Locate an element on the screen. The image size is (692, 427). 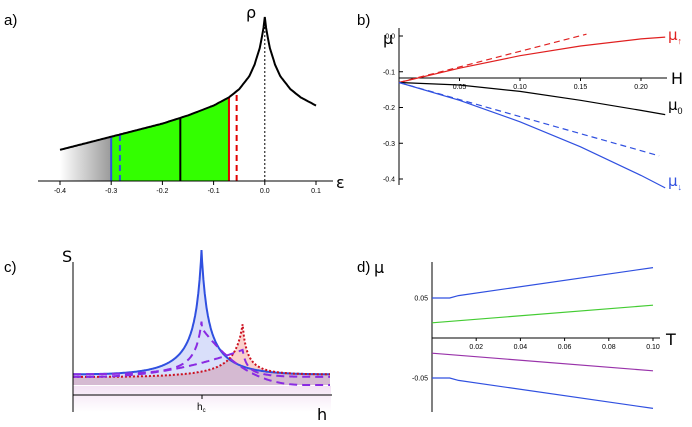
panel-d-series is located at coordinates (542, 338).